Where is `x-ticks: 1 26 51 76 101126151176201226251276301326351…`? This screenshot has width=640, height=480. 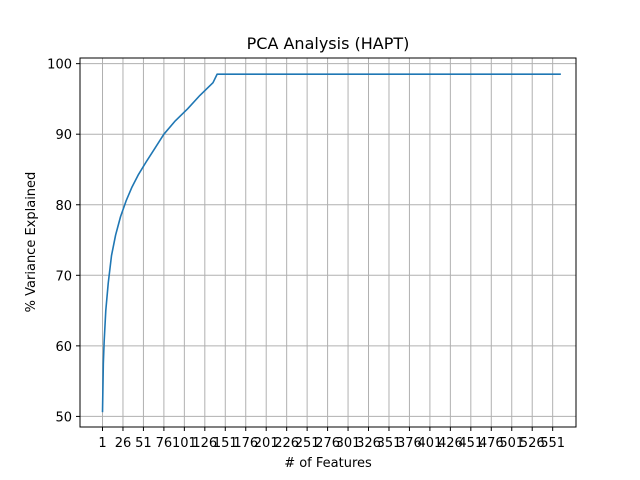 x-ticks: 1 26 51 76 101126151176201226251276301326351… is located at coordinates (331, 439).